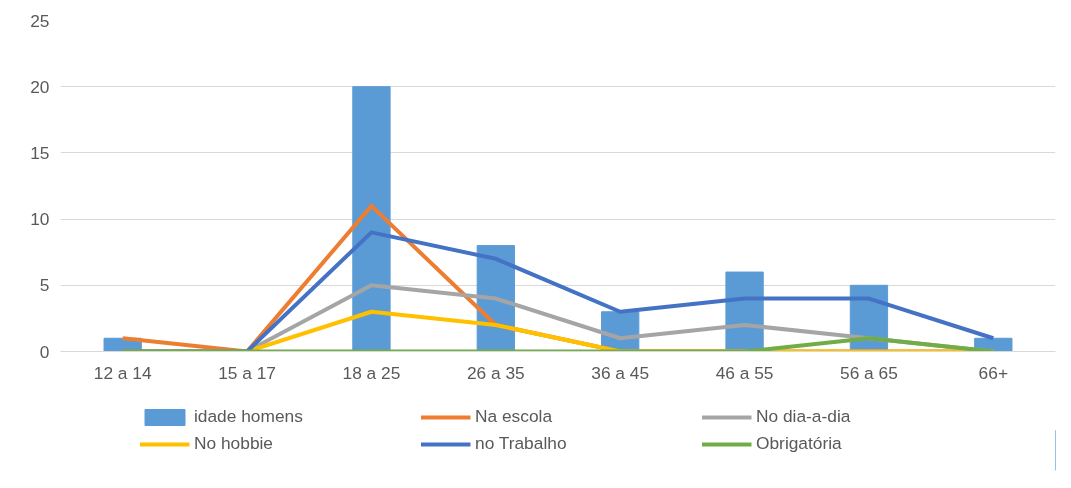 Image resolution: width=1071 pixels, height=488 pixels. I want to click on x-tick-label: 56 a 65, so click(869, 372).